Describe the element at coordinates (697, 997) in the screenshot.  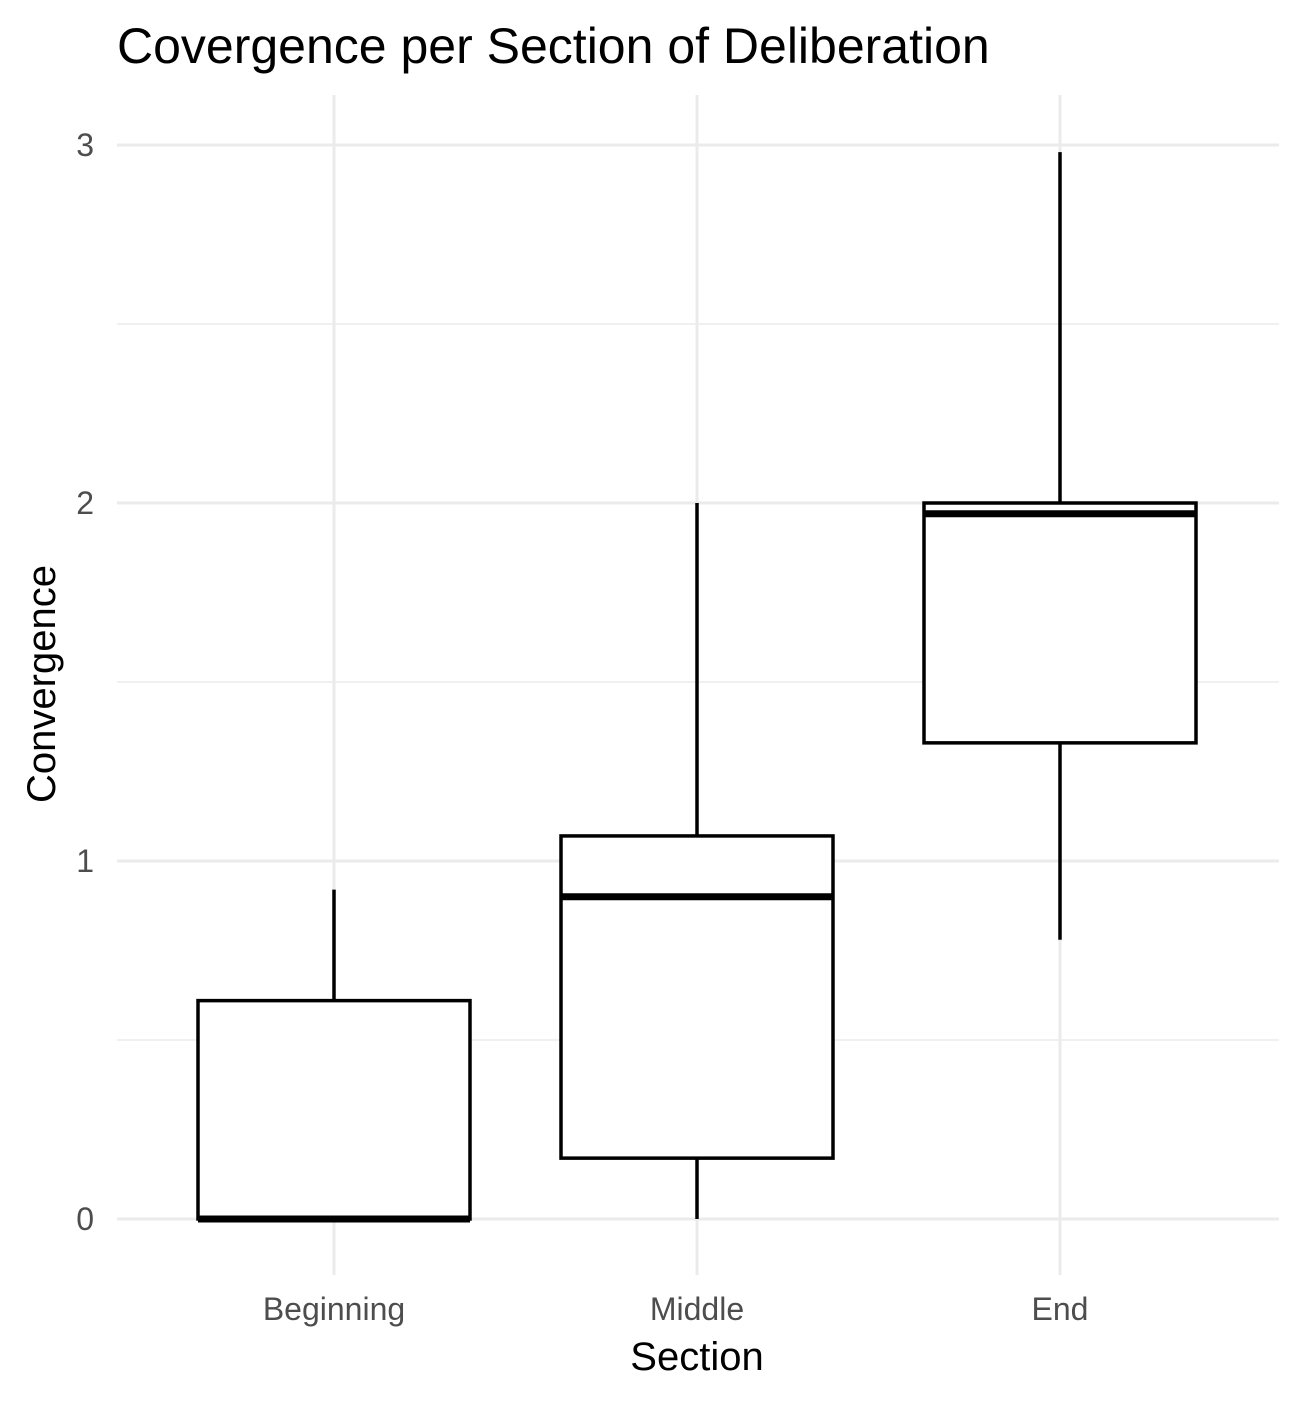
I see `box-middle` at that location.